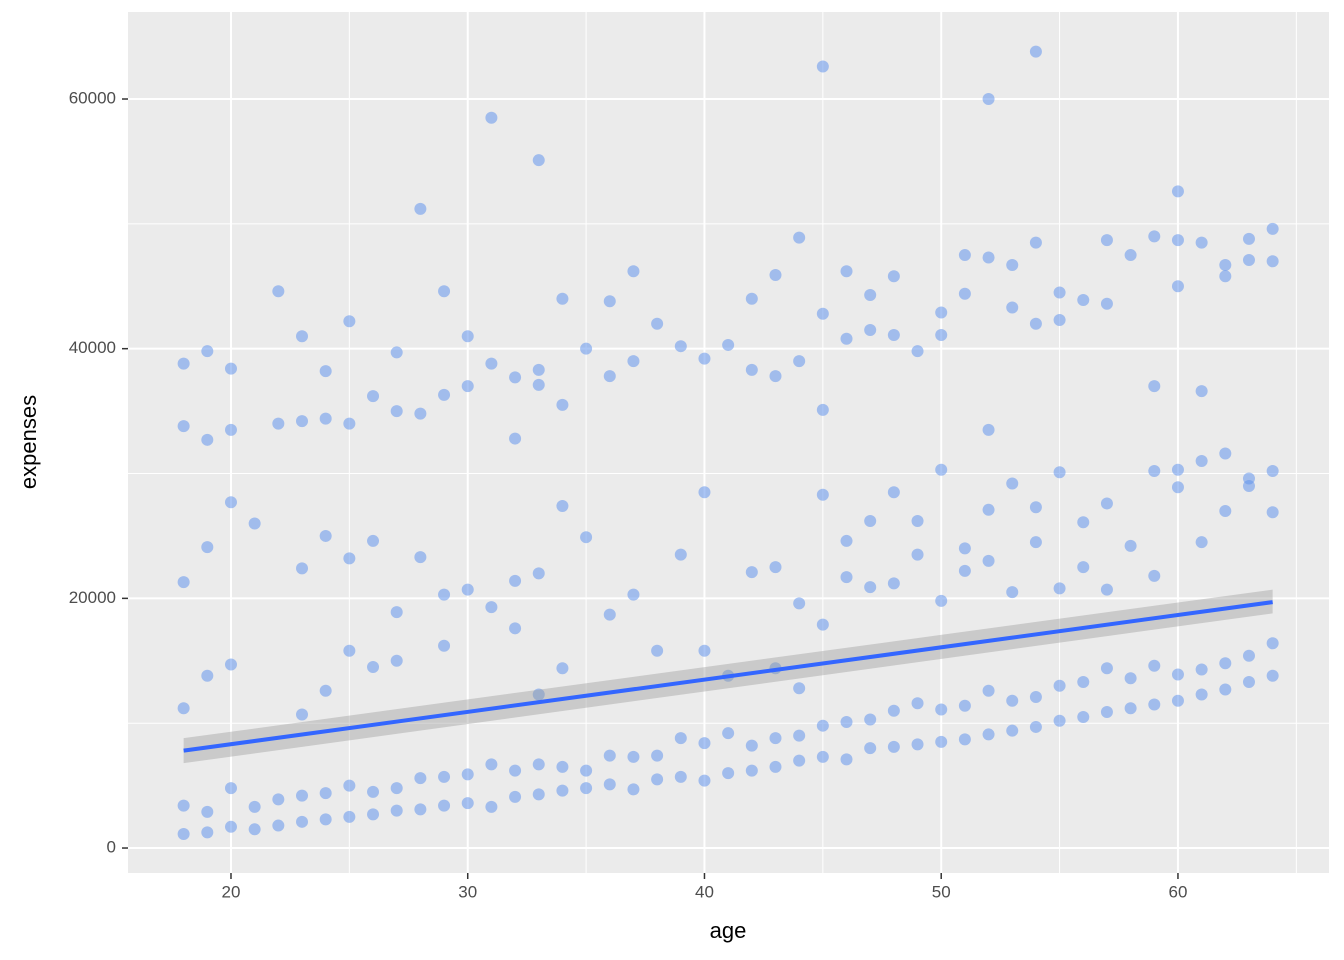 The width and height of the screenshot is (1344, 960). Describe the element at coordinates (704, 891) in the screenshot. I see `x-tick-label: 40` at that location.